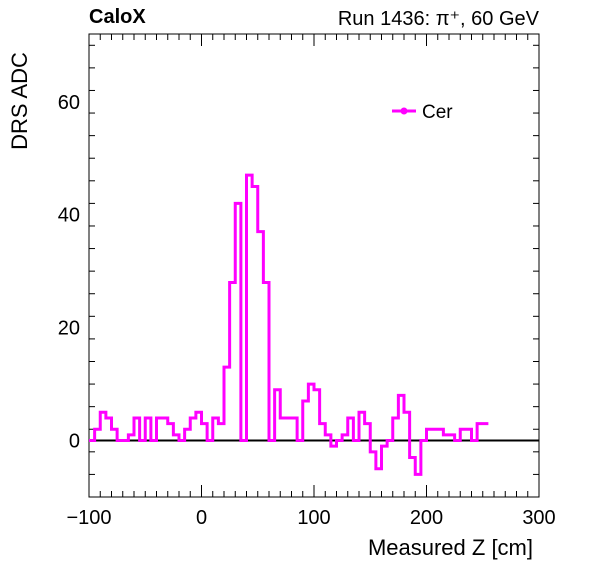  I want to click on experiment-label: CaloX, so click(117, 17).